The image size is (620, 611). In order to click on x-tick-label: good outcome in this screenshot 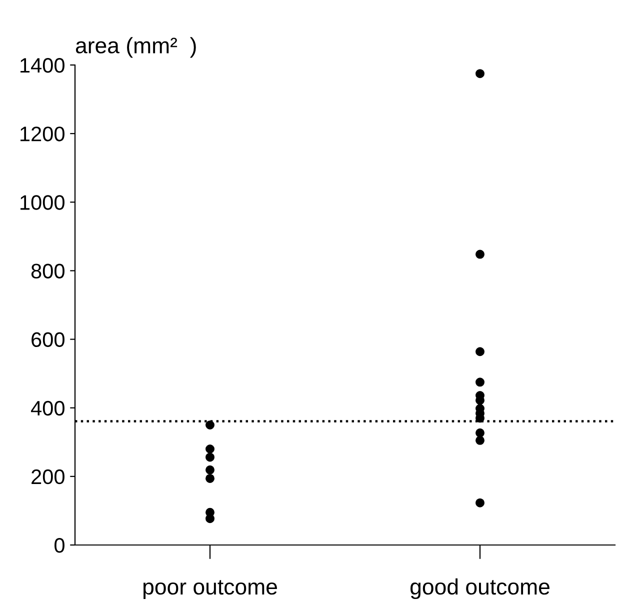, I will do `click(480, 589)`.